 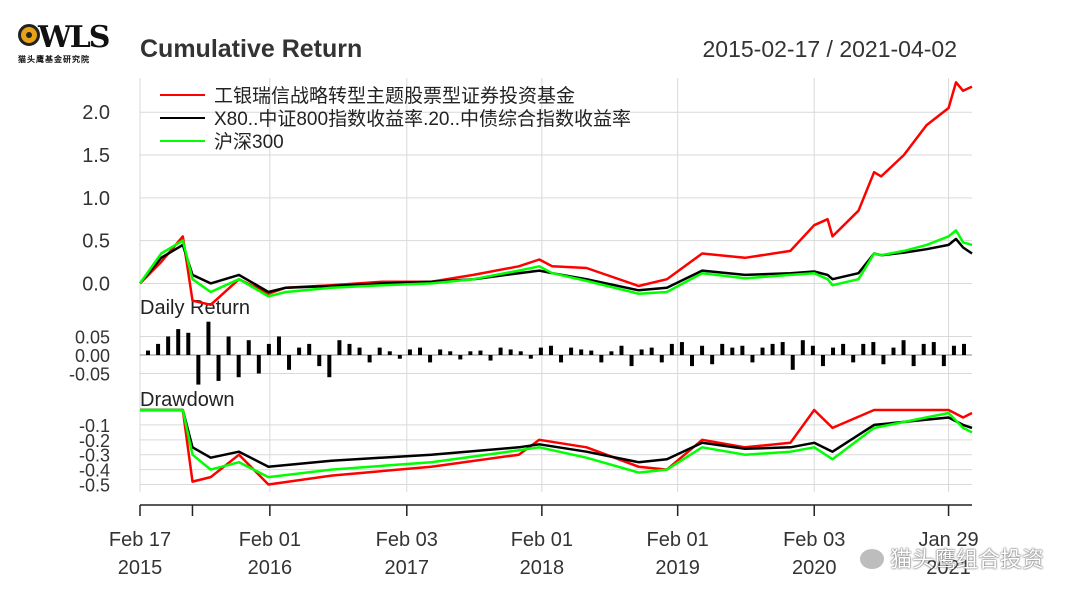 What do you see at coordinates (96, 284) in the screenshot?
I see `y-tick-label: 0.0` at bounding box center [96, 284].